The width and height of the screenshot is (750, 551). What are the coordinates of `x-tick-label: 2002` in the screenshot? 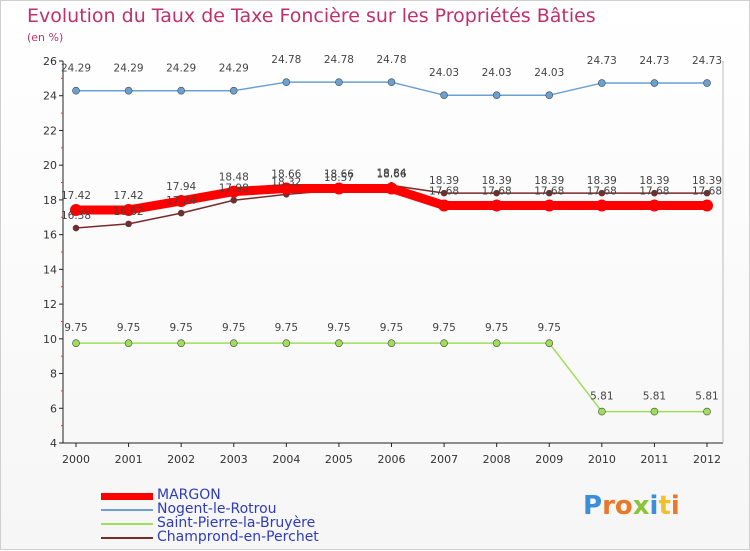 It's located at (181, 459).